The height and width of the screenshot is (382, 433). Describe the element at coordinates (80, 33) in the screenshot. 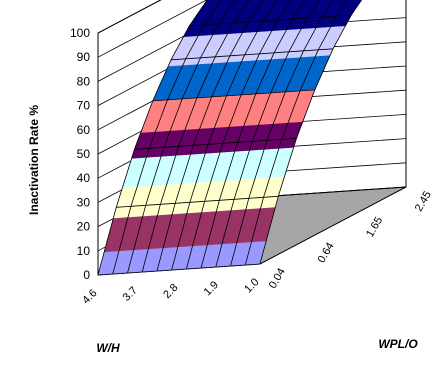

I see `z-tick-label-10: 100` at that location.